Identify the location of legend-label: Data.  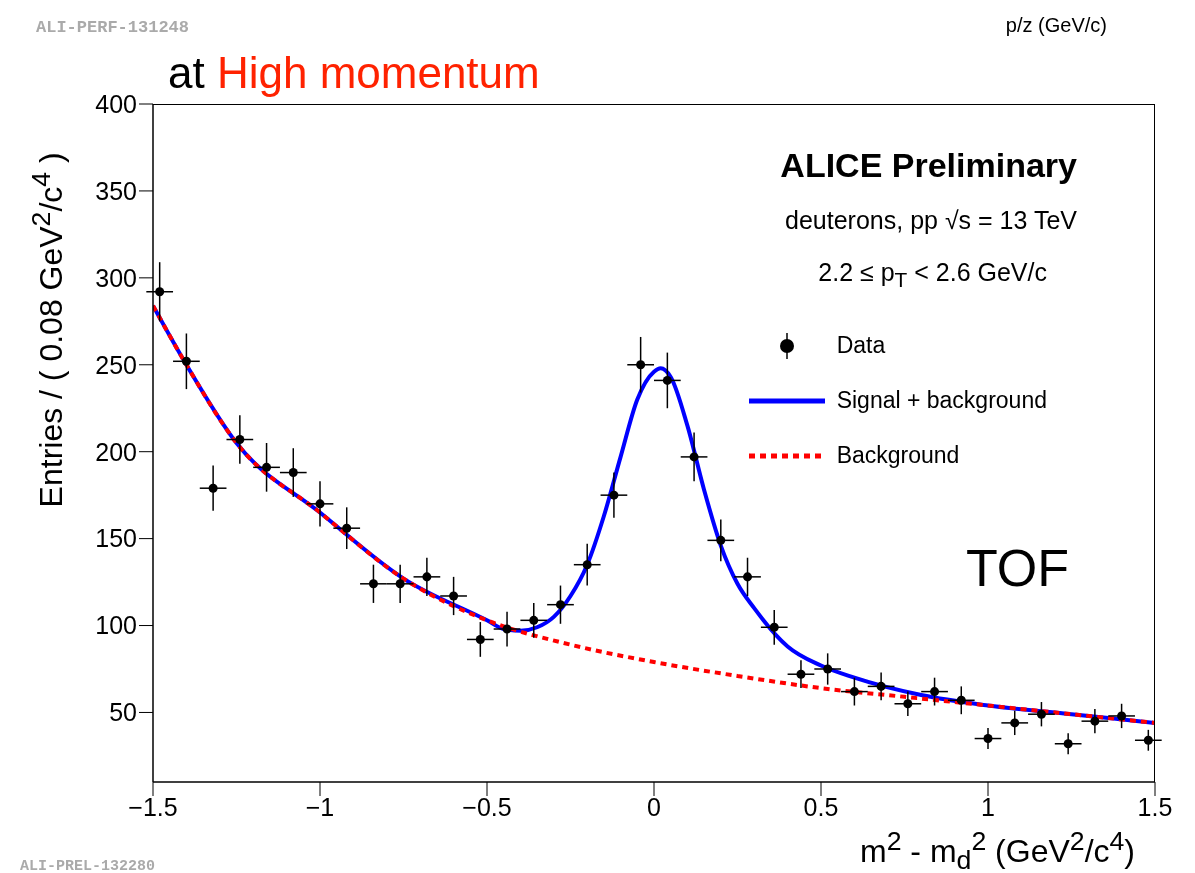
(861, 345).